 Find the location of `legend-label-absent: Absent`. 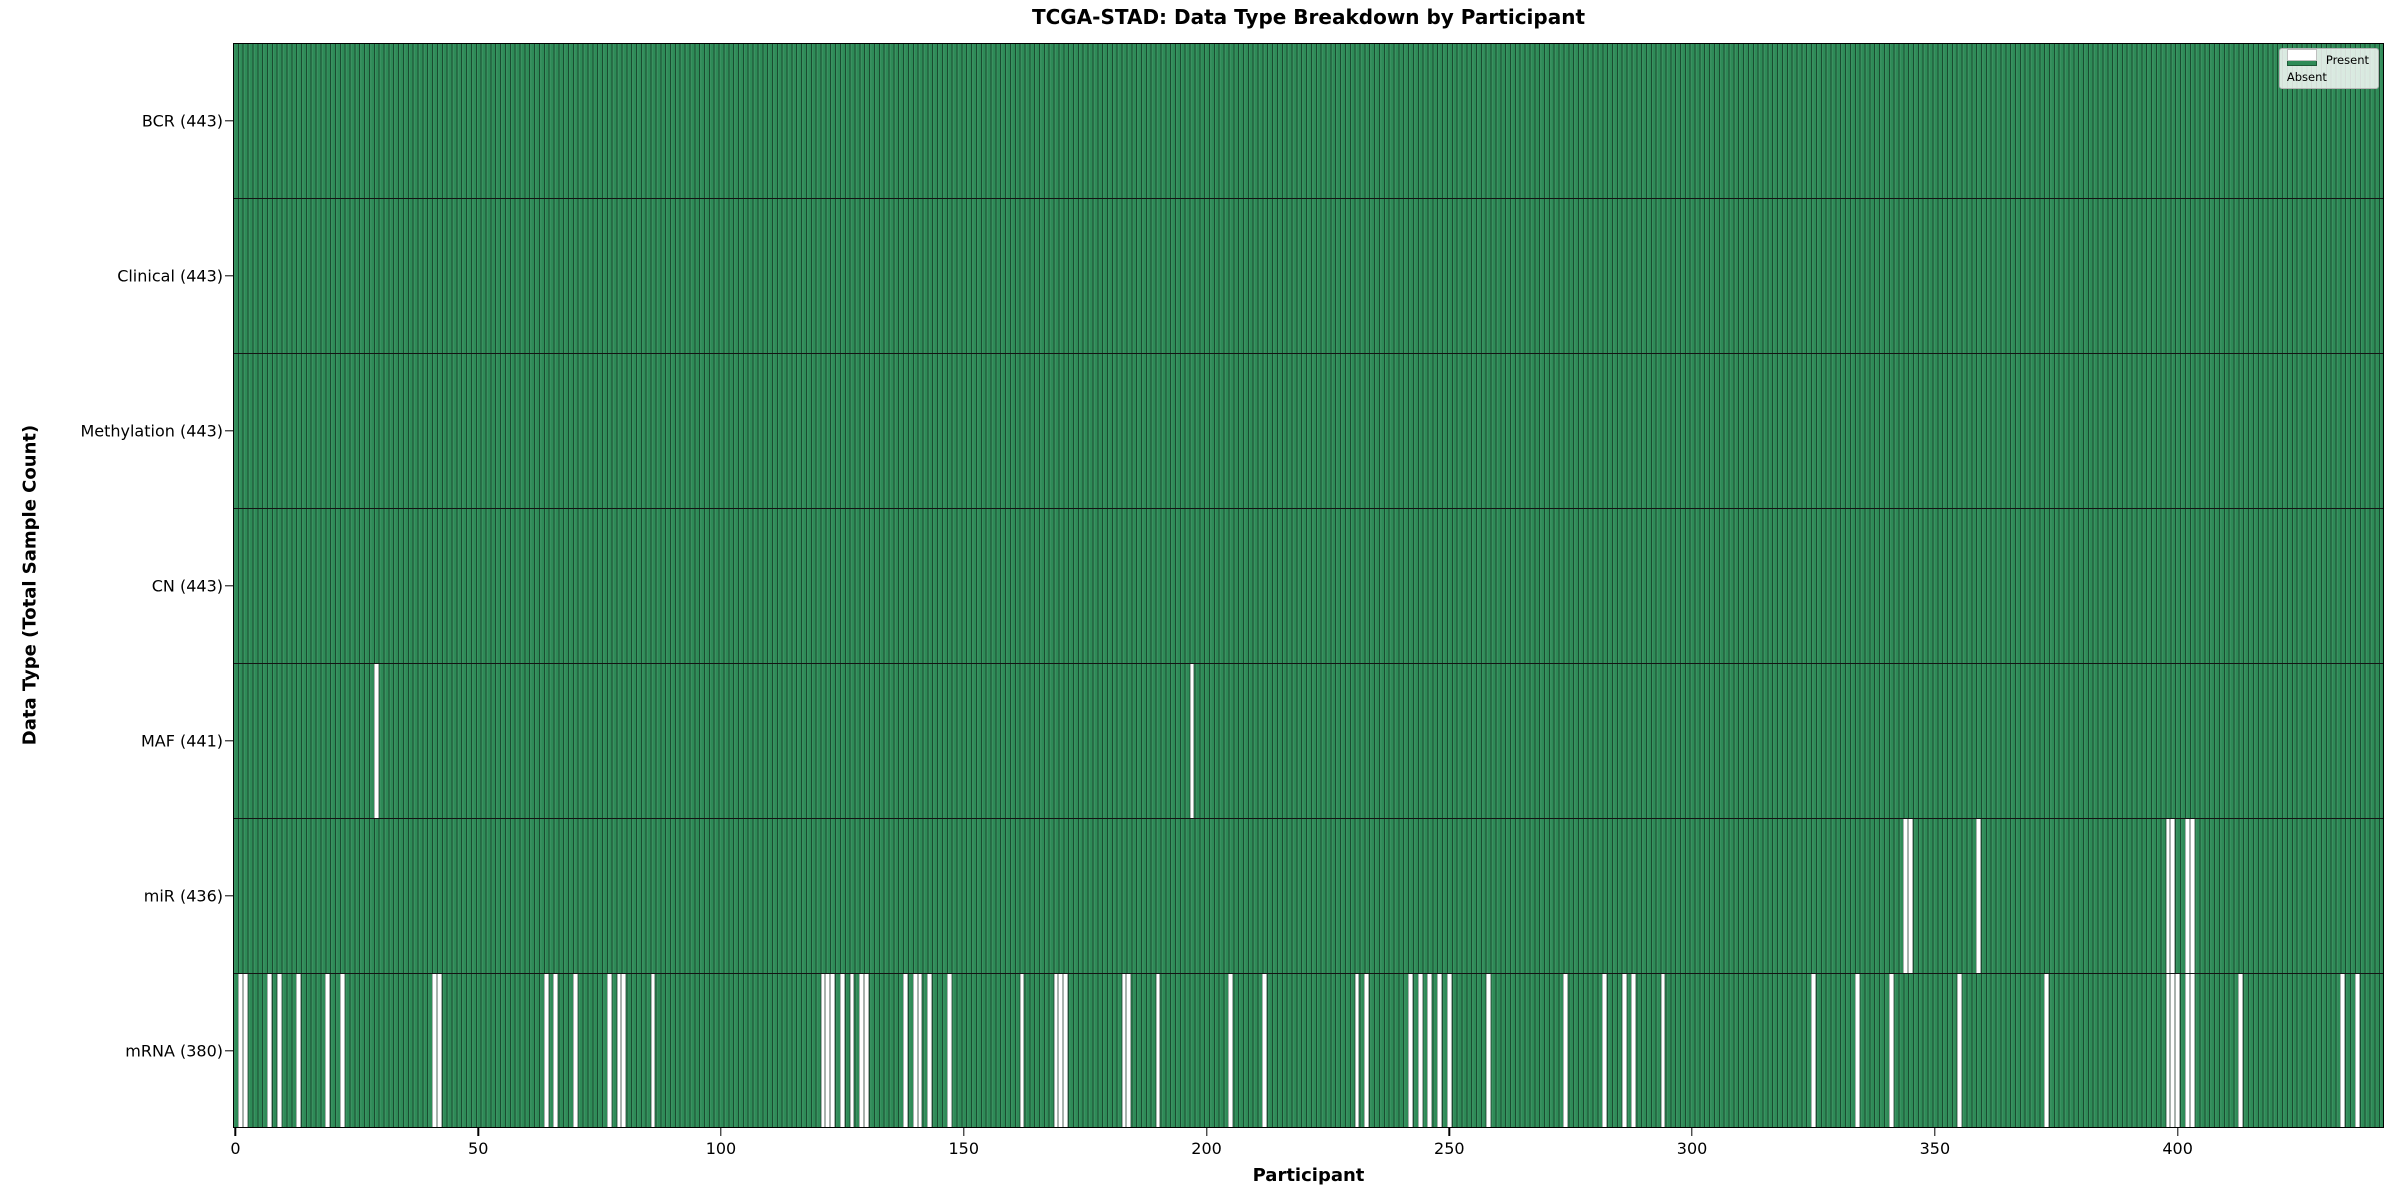

legend-label-absent: Absent is located at coordinates (2306, 77).